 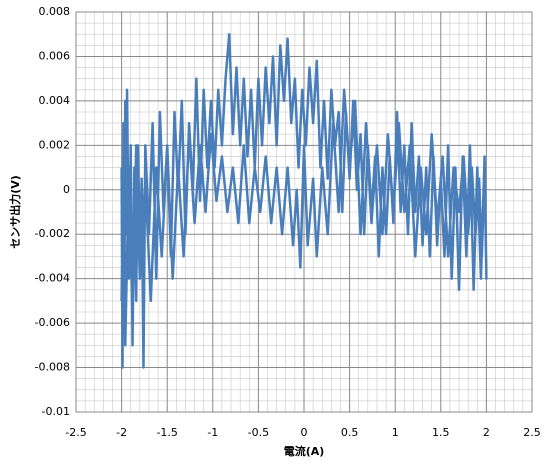 What do you see at coordinates (55, 55) in the screenshot?
I see `y-tick-label: 0.006` at bounding box center [55, 55].